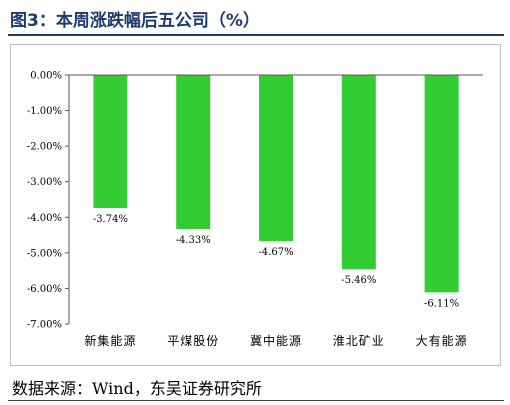 This screenshot has height=405, width=510. What do you see at coordinates (44, 218) in the screenshot?
I see `y-tick-label: -4.00%` at bounding box center [44, 218].